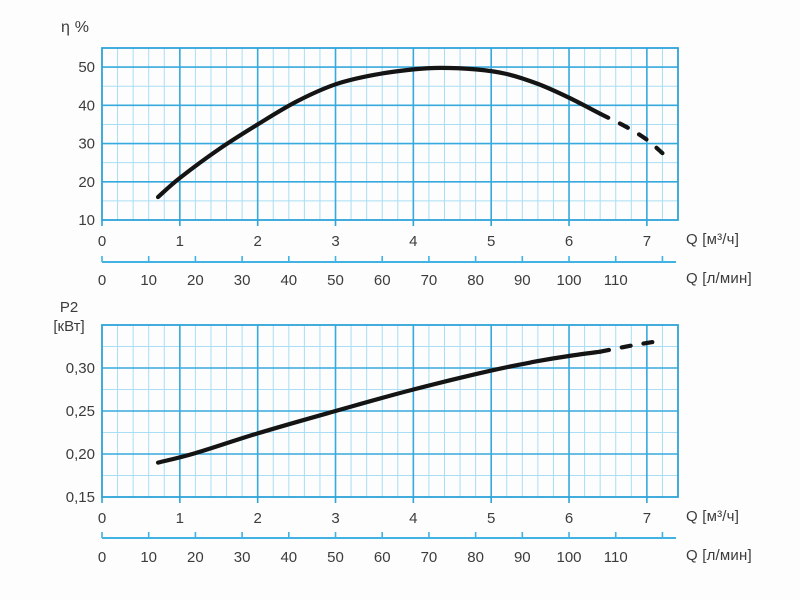 This screenshot has height=600, width=800. I want to click on power-curve-extrapolated, so click(631, 346).